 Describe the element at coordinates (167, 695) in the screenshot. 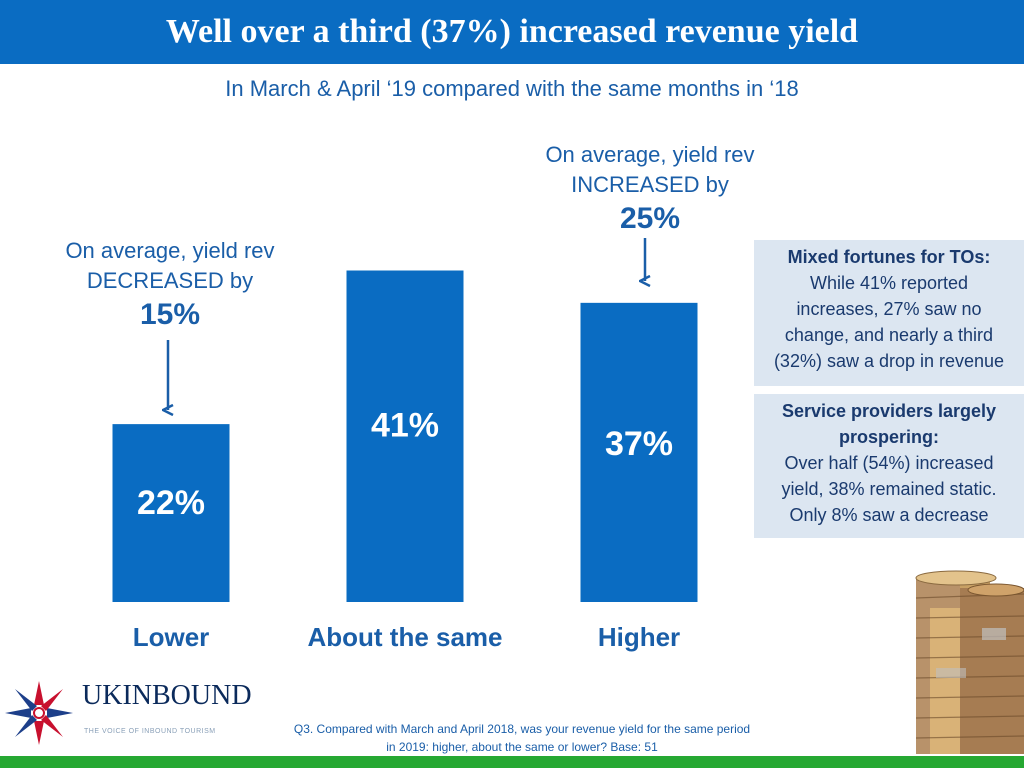

I see `logo-name: UKINBOUND` at that location.